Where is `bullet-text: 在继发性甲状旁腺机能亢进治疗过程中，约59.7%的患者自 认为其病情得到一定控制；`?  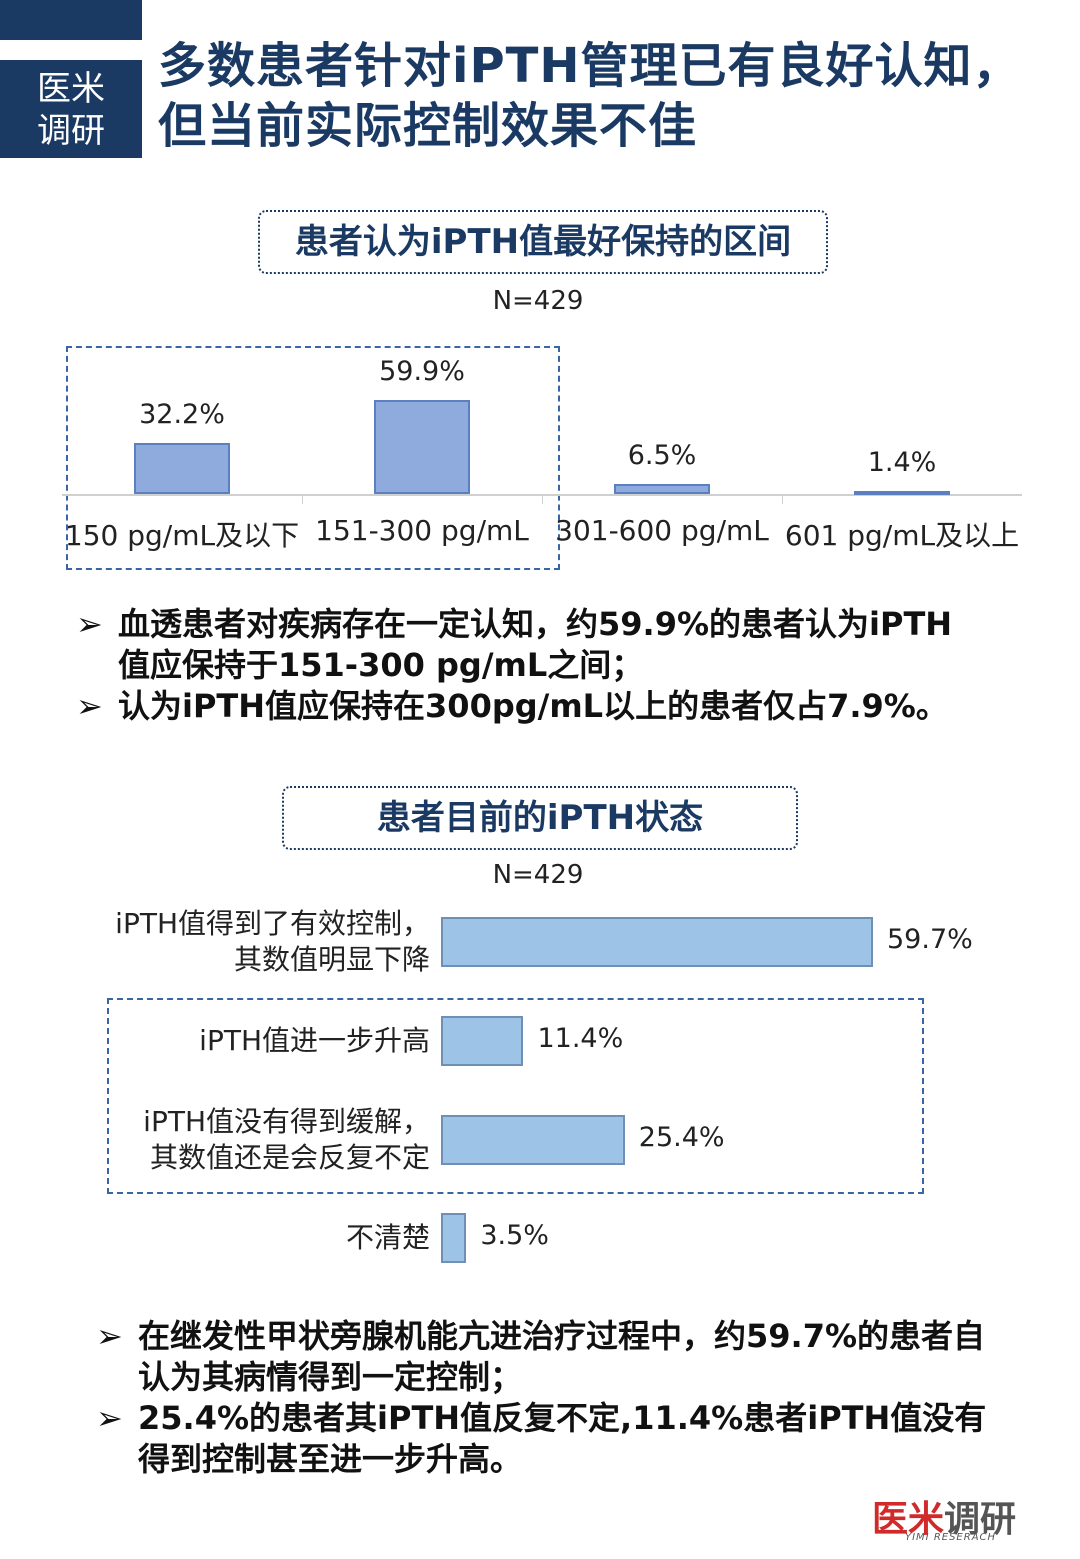
bullet-text: 在继发性甲状旁腺机能亢进治疗过程中，约59.7%的患者自 认为其病情得到一定控制； is located at coordinates (561, 1357).